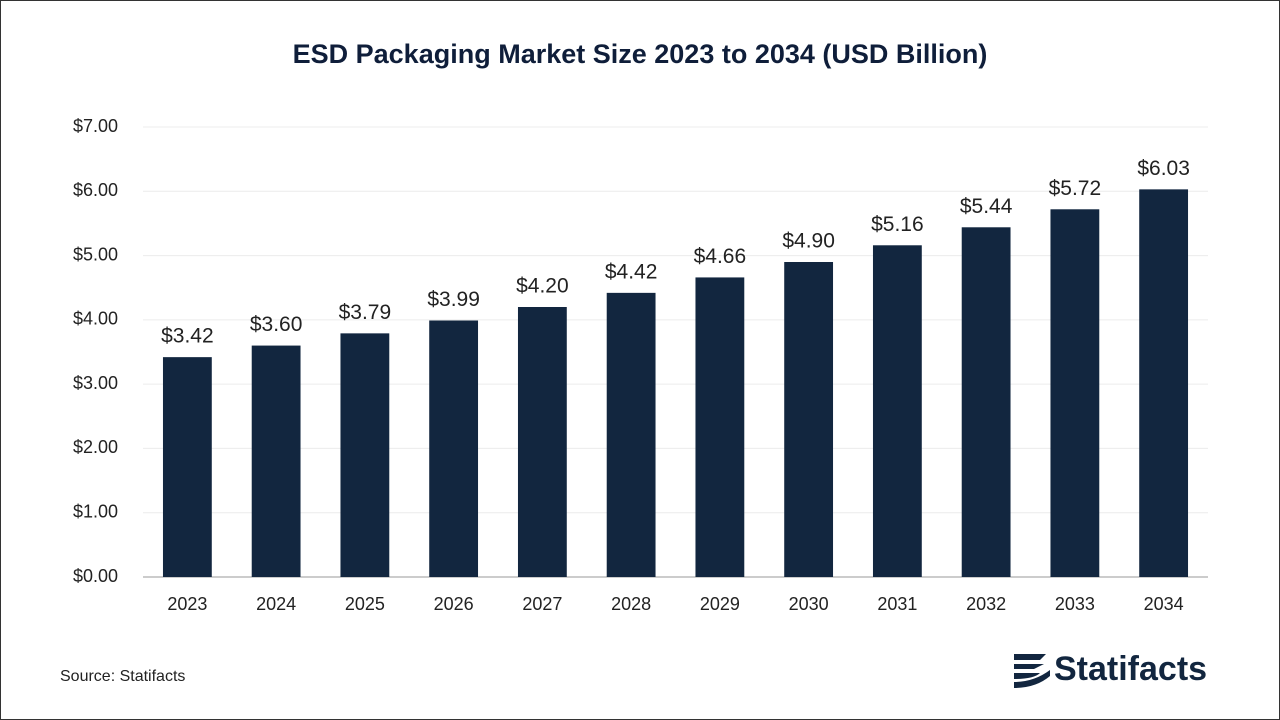 This screenshot has height=720, width=1280. Describe the element at coordinates (187, 604) in the screenshot. I see `x-tick-label: 2023` at that location.